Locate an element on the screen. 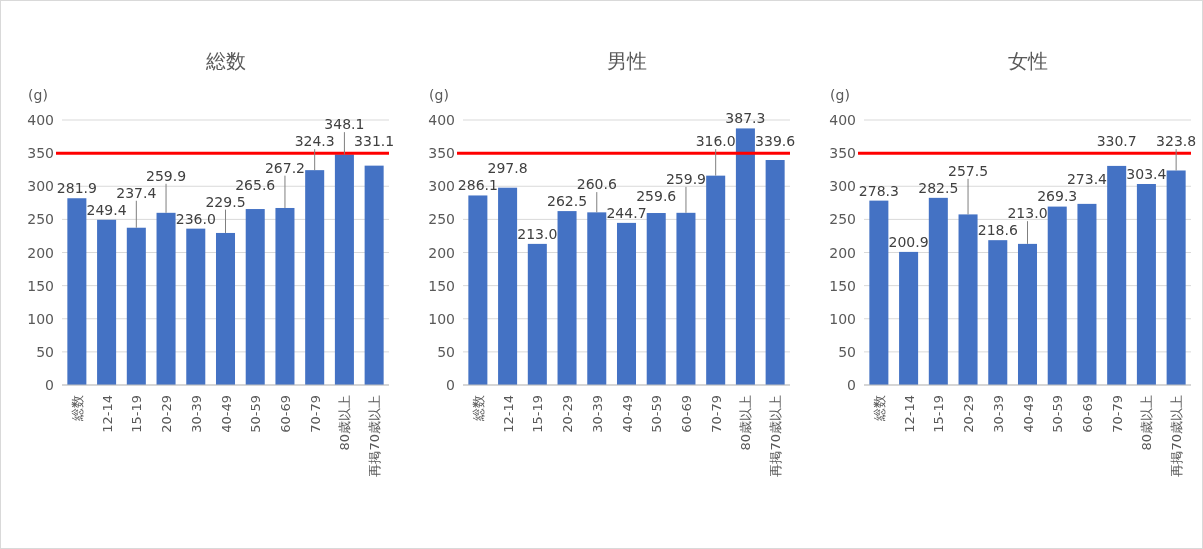 Image resolution: width=1203 pixels, height=549 pixels. data-label: 259.6 is located at coordinates (656, 195).